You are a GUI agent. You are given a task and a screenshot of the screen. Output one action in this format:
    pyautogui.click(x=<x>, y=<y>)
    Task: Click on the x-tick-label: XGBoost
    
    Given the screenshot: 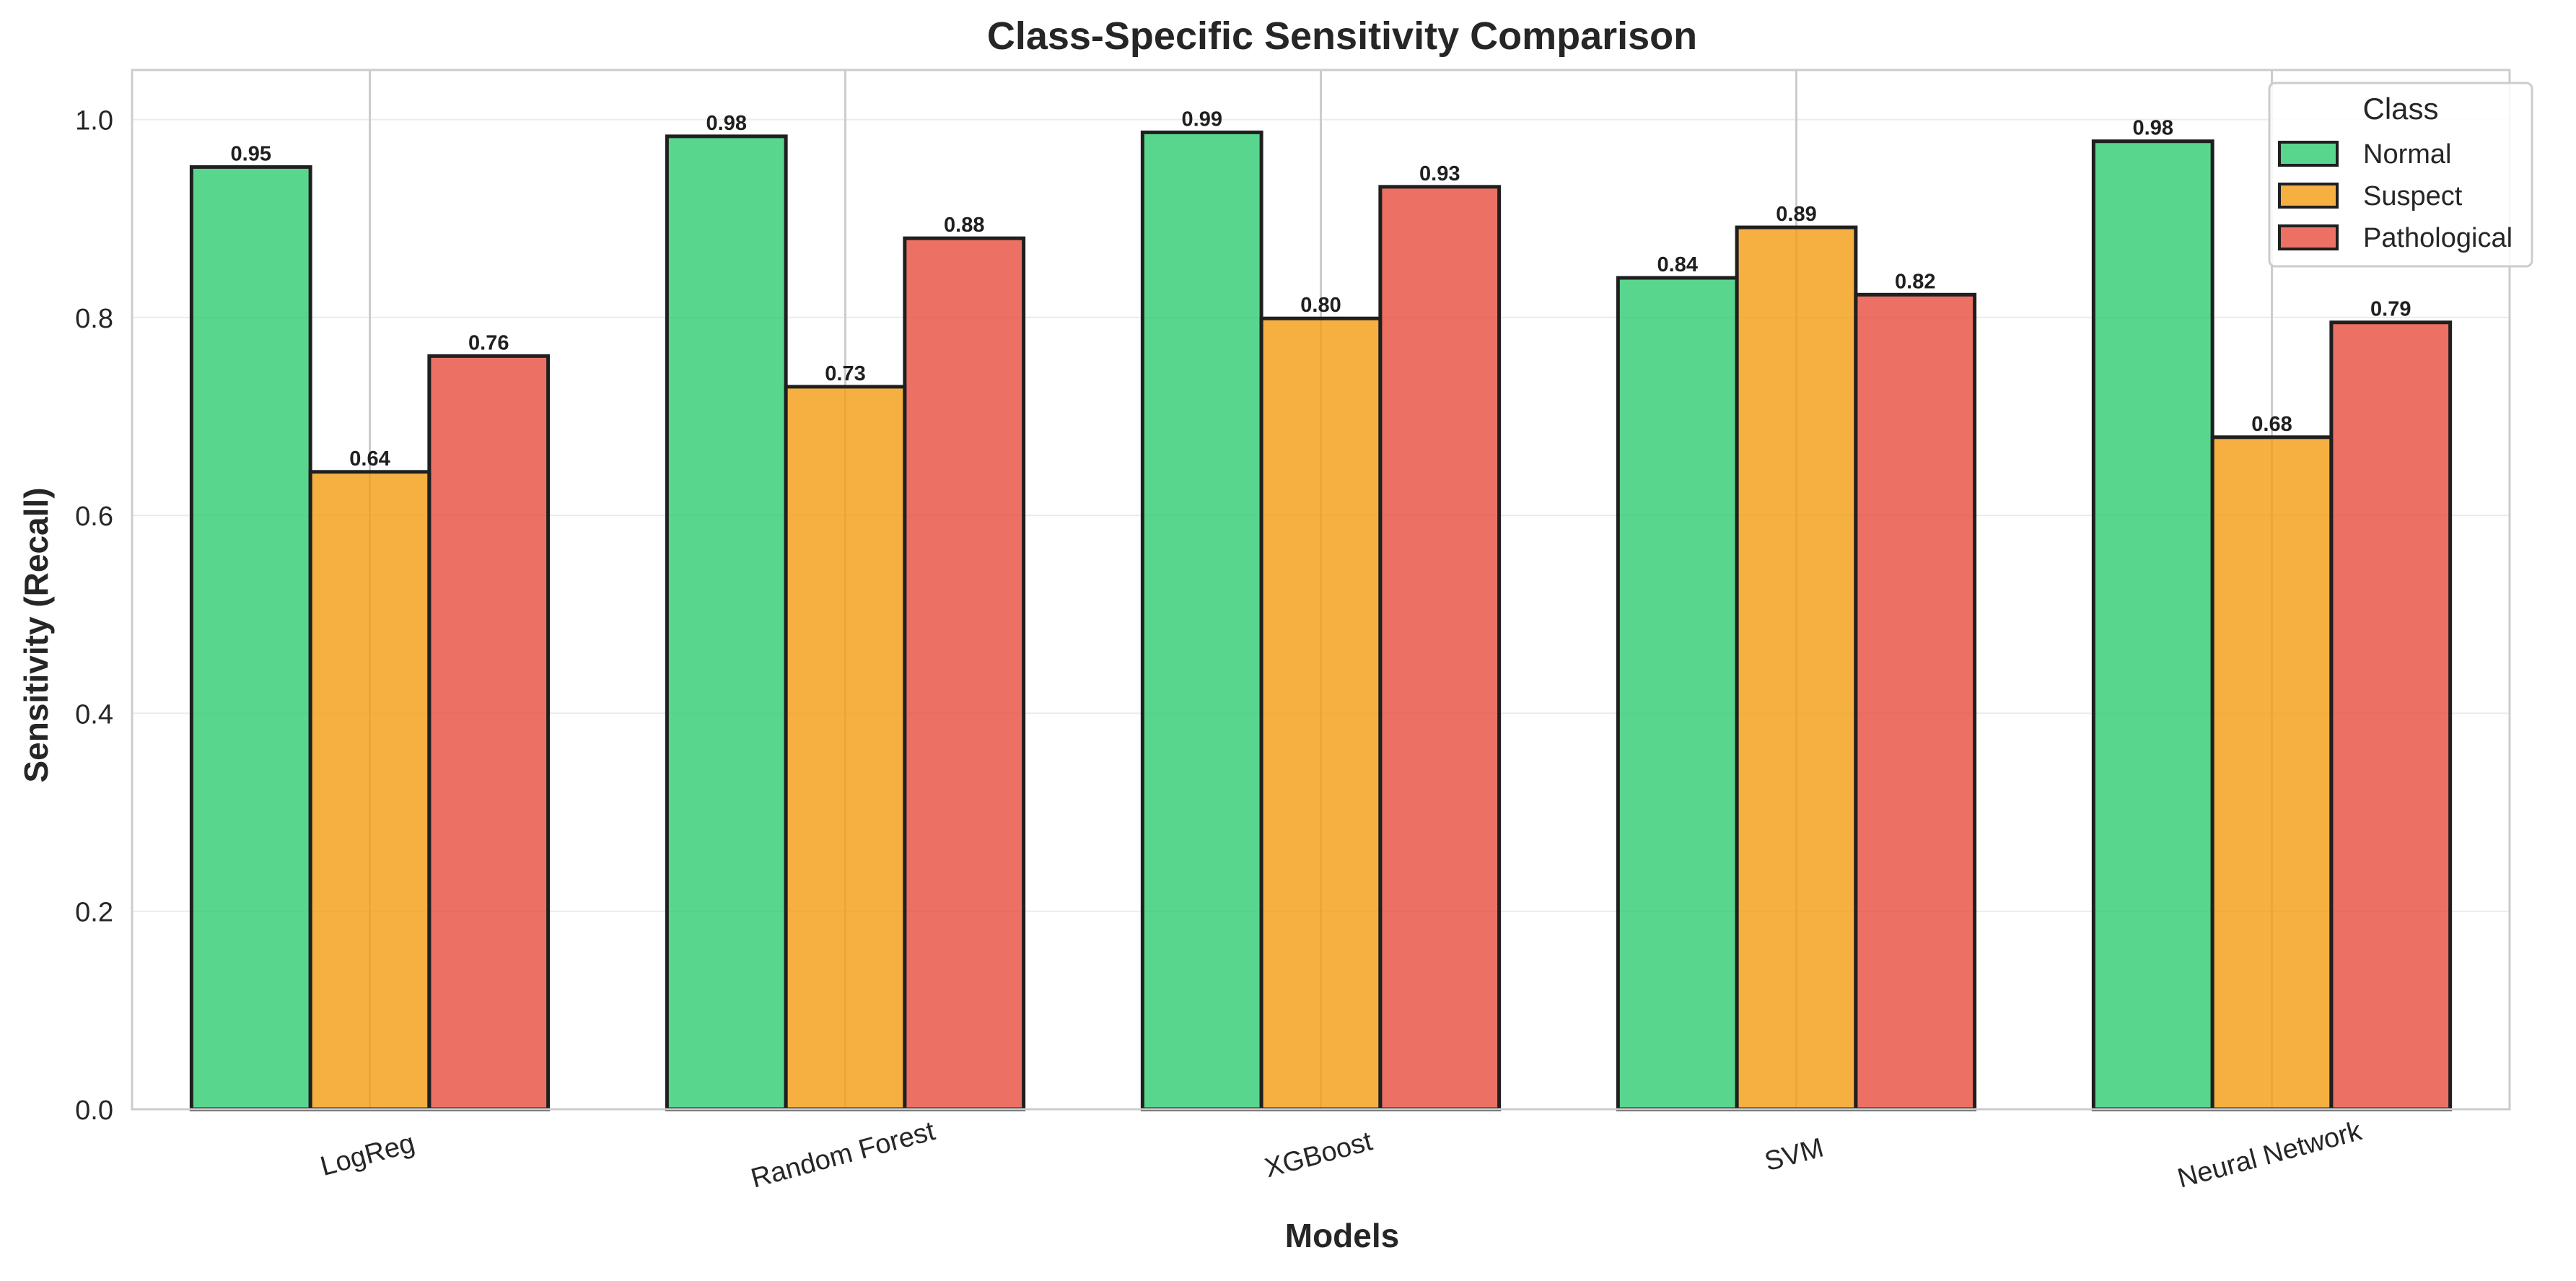 What is the action you would take?
    pyautogui.click(x=1319, y=1155)
    